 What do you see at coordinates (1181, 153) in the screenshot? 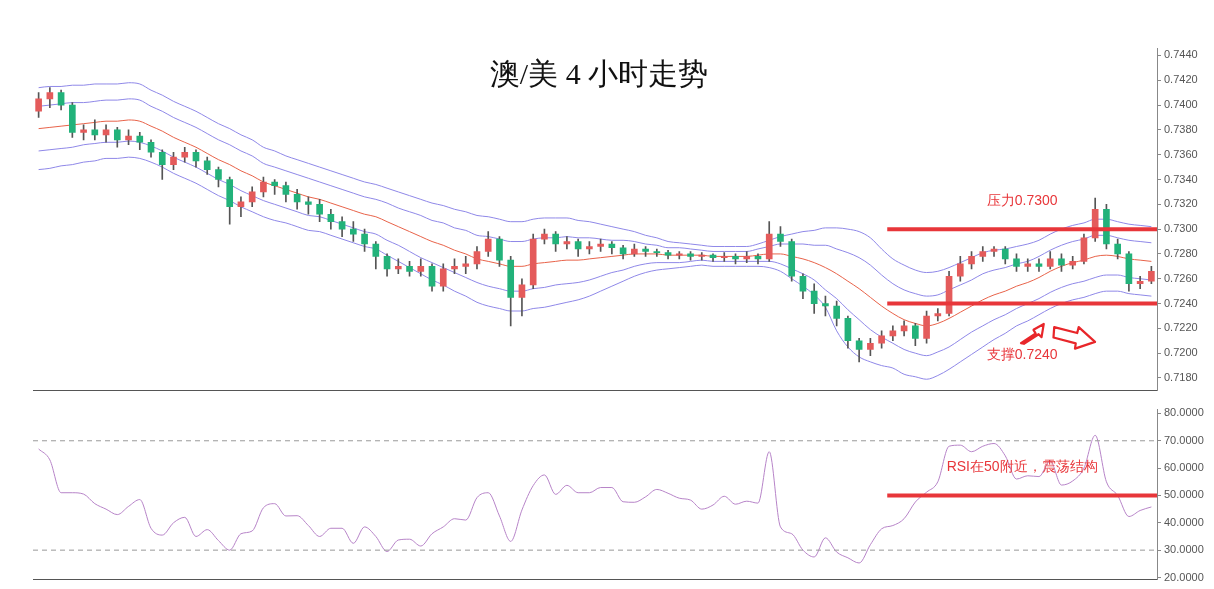
I see `y-tick-label: 0.7360` at bounding box center [1181, 153].